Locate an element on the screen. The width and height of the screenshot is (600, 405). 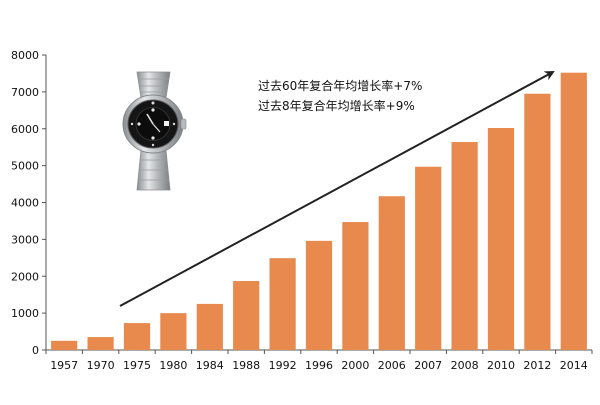
wristwatch-image is located at coordinates (154, 131).